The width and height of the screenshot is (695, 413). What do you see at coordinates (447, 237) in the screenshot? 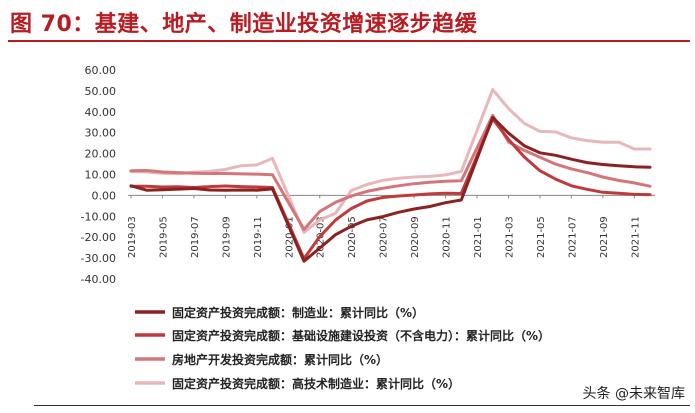
I see `x-tick-label: 2020-11` at bounding box center [447, 237].